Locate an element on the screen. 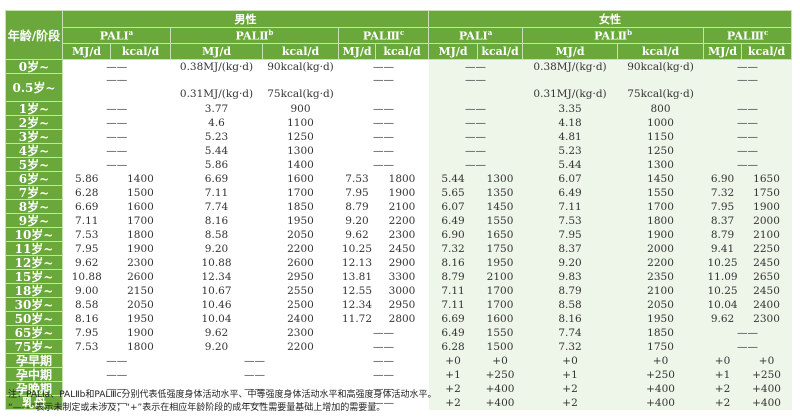 Image resolution: width=800 pixels, height=419 pixels. male-value-cell: 11.72 is located at coordinates (357, 318).